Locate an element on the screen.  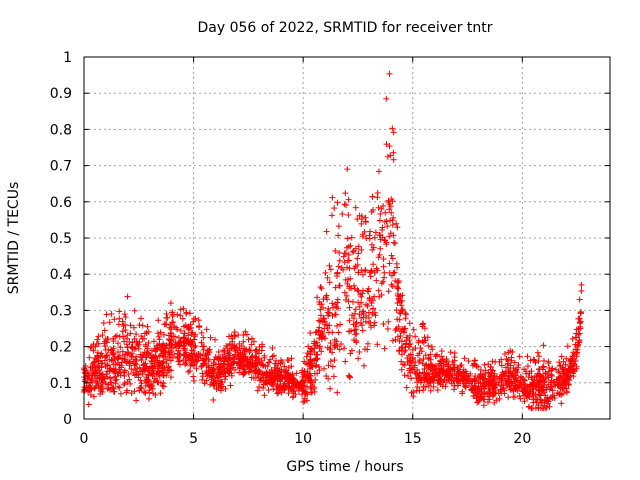
y-tick-label: 0 is located at coordinates (67, 420).